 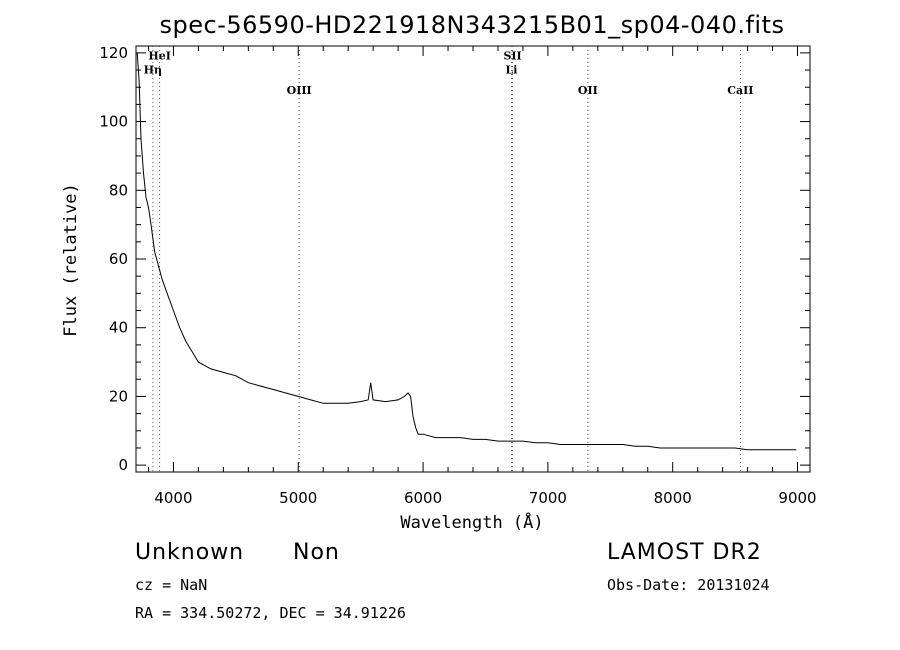 What do you see at coordinates (270, 613) in the screenshot?
I see `ra-dec-value: RA = 334.50272, DEC = 34.91226` at bounding box center [270, 613].